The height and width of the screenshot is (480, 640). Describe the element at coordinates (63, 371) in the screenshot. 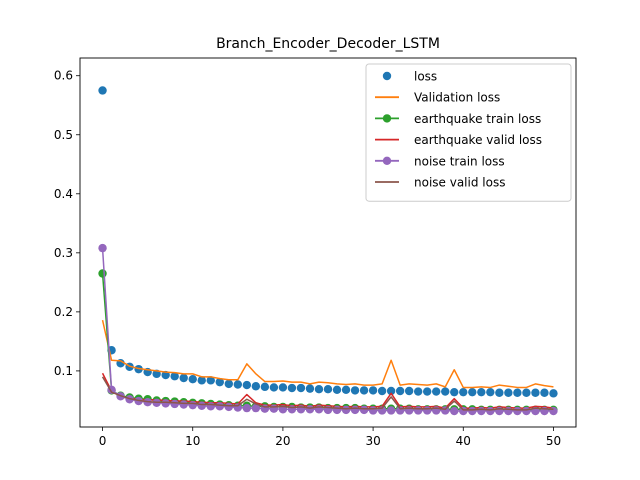

I see `y-tick-label: 0.1` at that location.